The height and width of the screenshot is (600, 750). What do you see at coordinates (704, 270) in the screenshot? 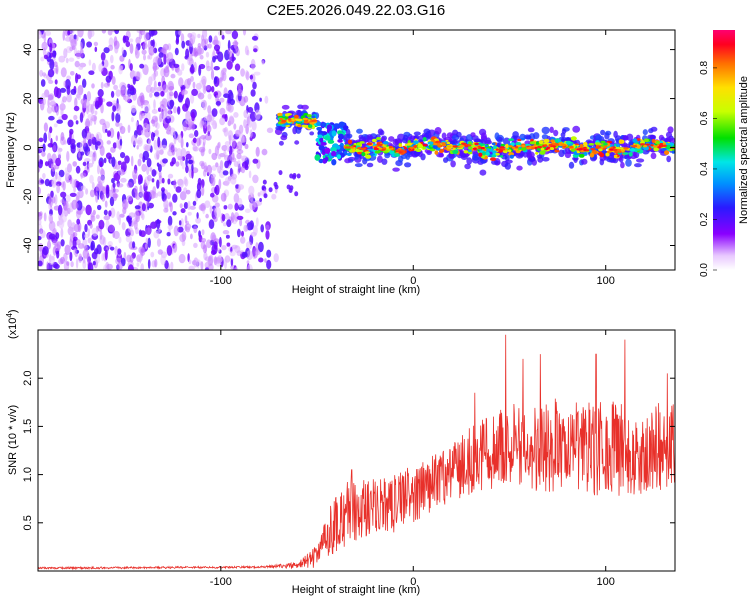
I see `colorbar-tick-label: 0.0` at bounding box center [704, 270].